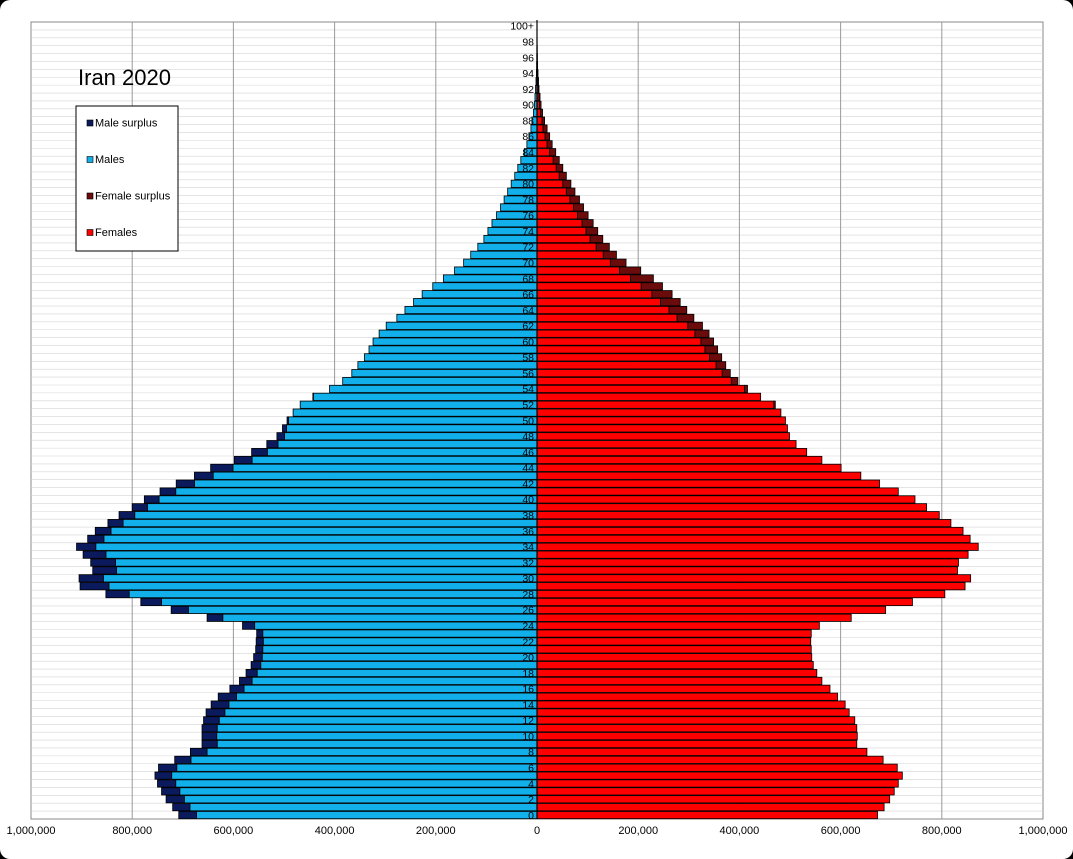 Image resolution: width=1073 pixels, height=859 pixels. What do you see at coordinates (528, 642) in the screenshot?
I see `age-tick-label: 22` at bounding box center [528, 642].